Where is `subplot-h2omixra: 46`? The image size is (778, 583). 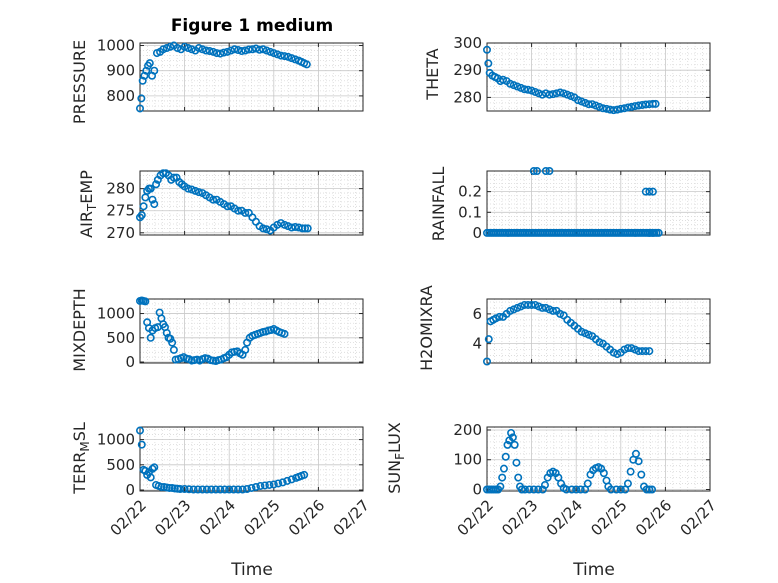 subplot-h2omixra: 46 is located at coordinates (591, 332).